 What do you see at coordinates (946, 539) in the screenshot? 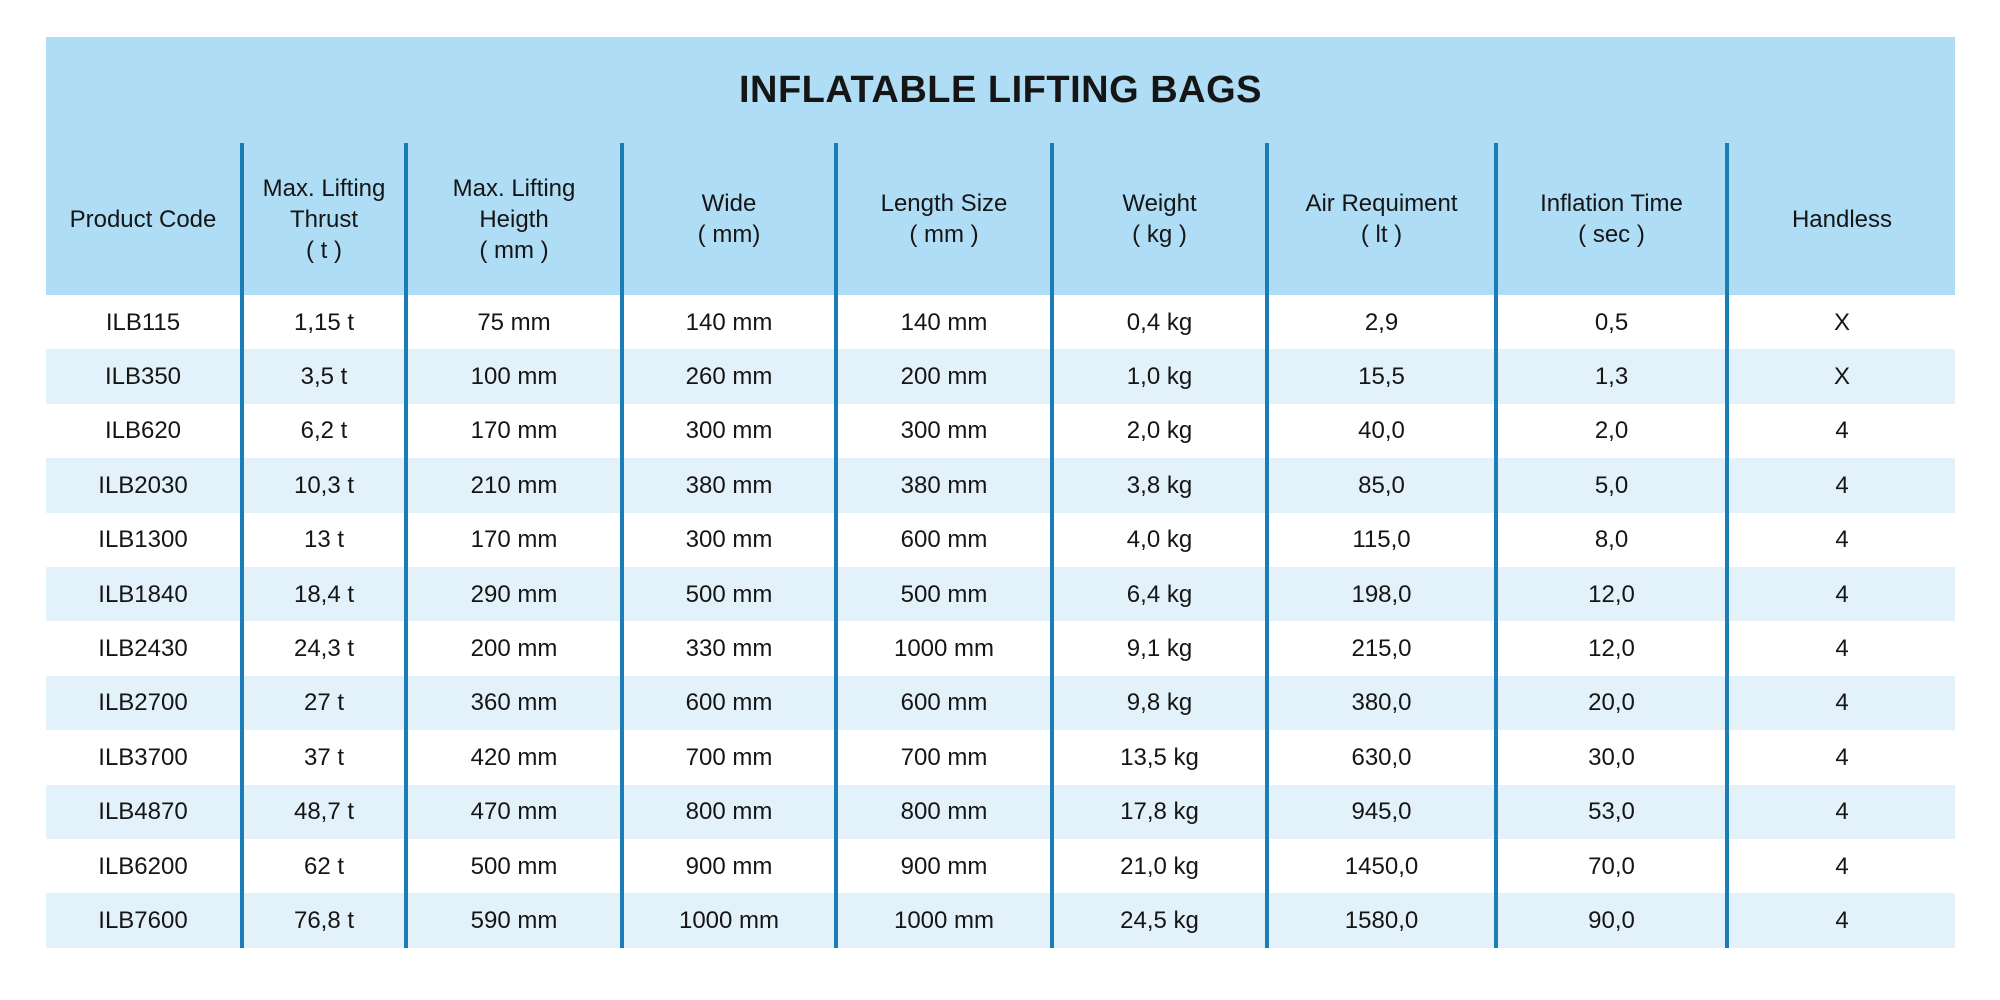
I see `table-cell: 600 mm` at bounding box center [946, 539].